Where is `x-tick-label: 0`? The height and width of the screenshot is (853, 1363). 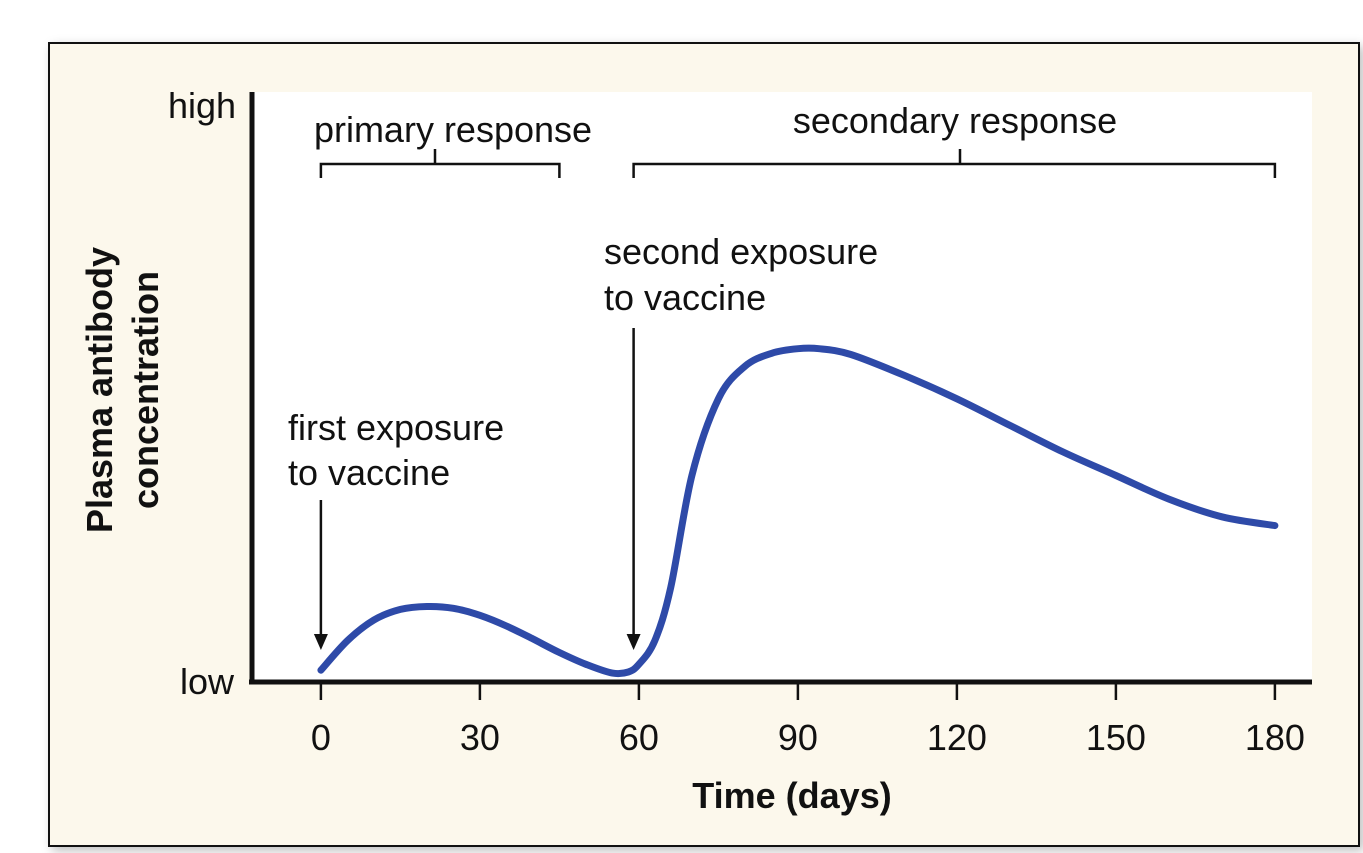
x-tick-label: 0 is located at coordinates (321, 737).